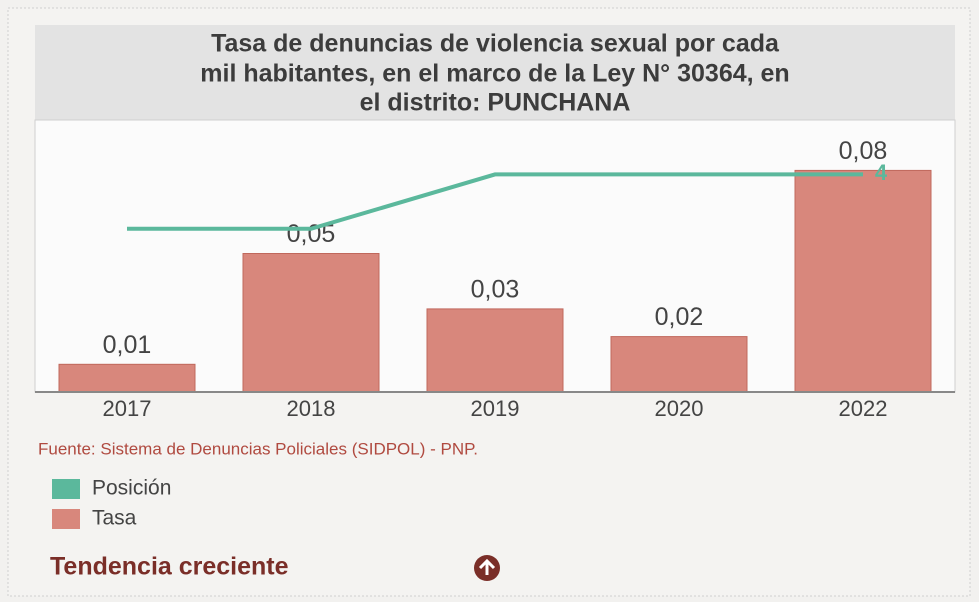 The height and width of the screenshot is (602, 979). I want to click on chart-title: el distrito: PUNCHANA, so click(495, 103).